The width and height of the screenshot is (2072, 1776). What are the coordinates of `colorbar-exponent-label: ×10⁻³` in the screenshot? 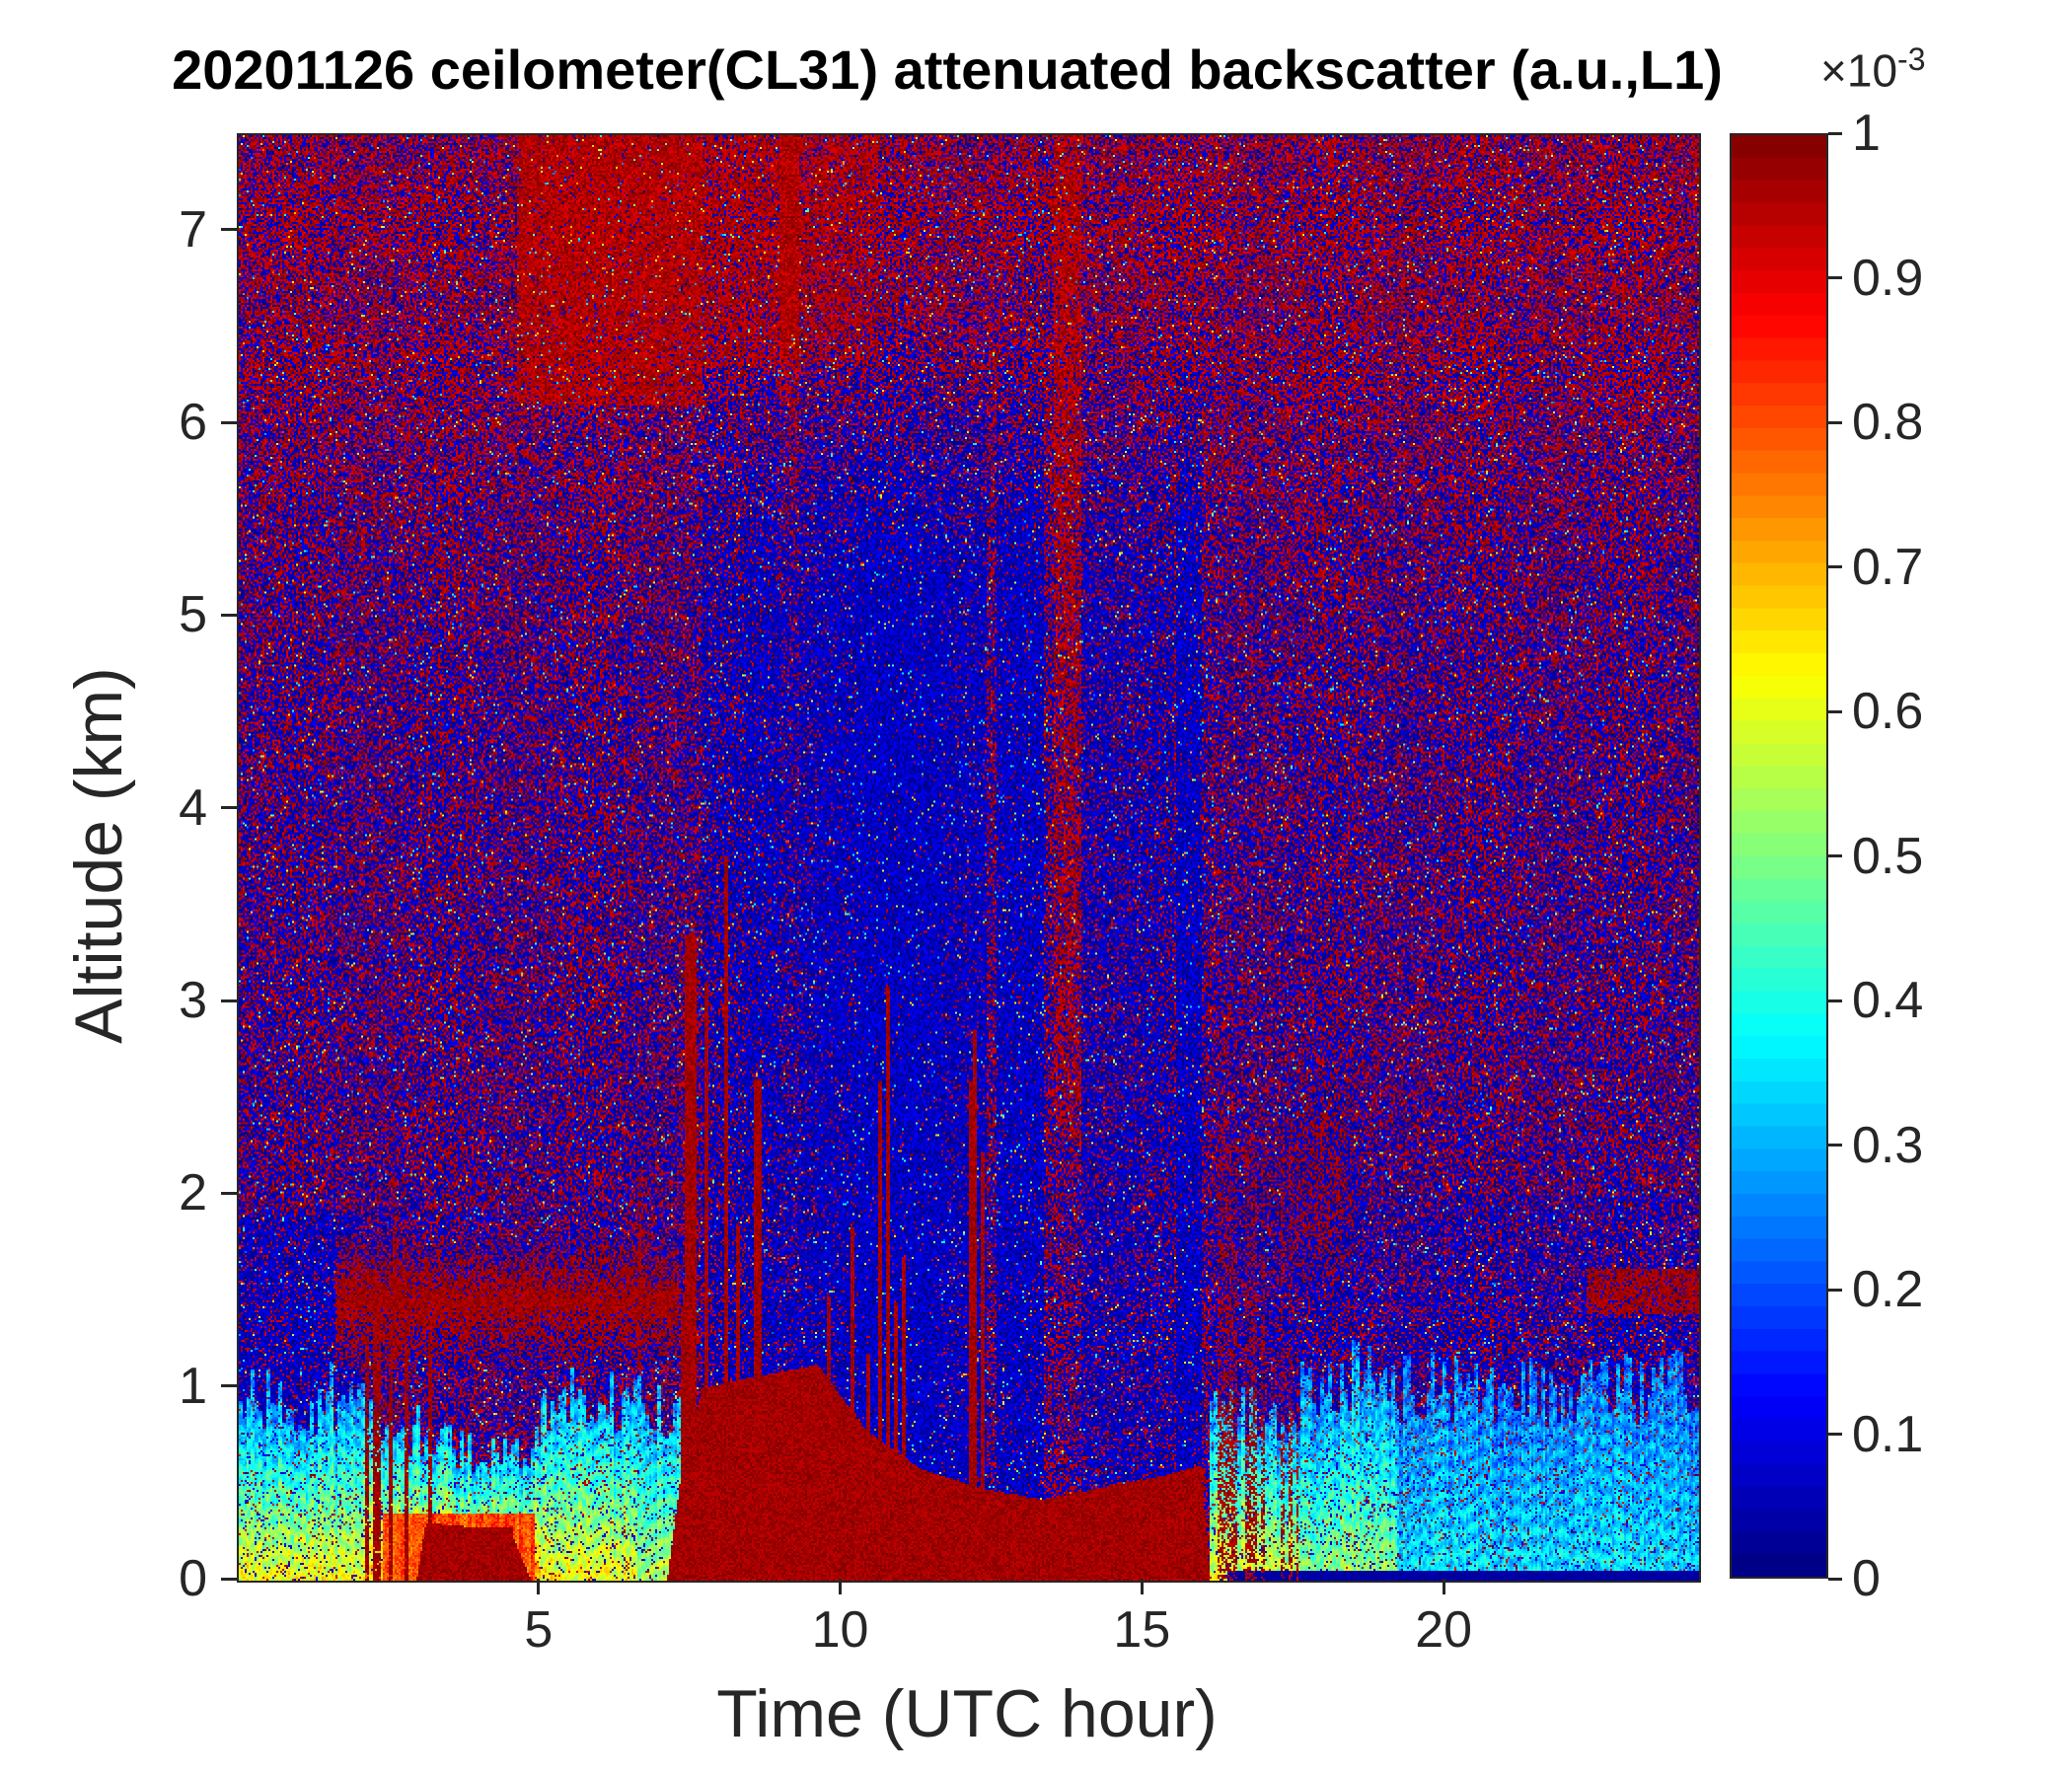 It's located at (1873, 69).